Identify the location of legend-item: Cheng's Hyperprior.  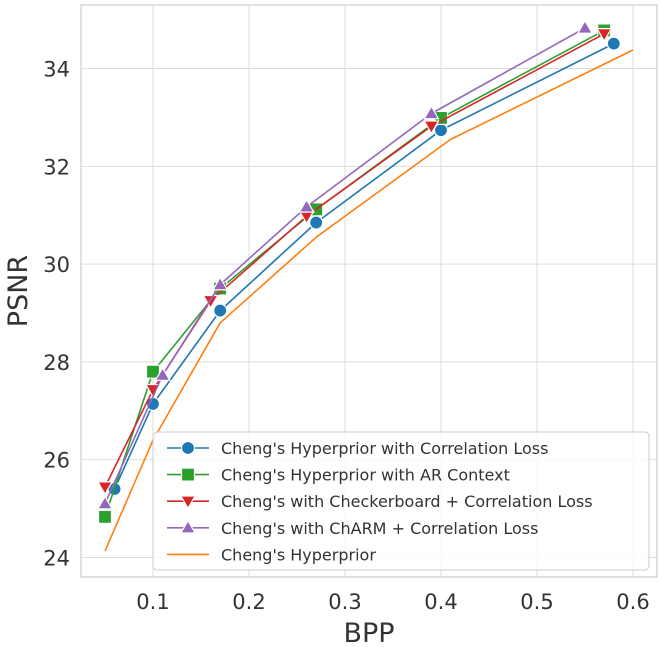
(271, 554).